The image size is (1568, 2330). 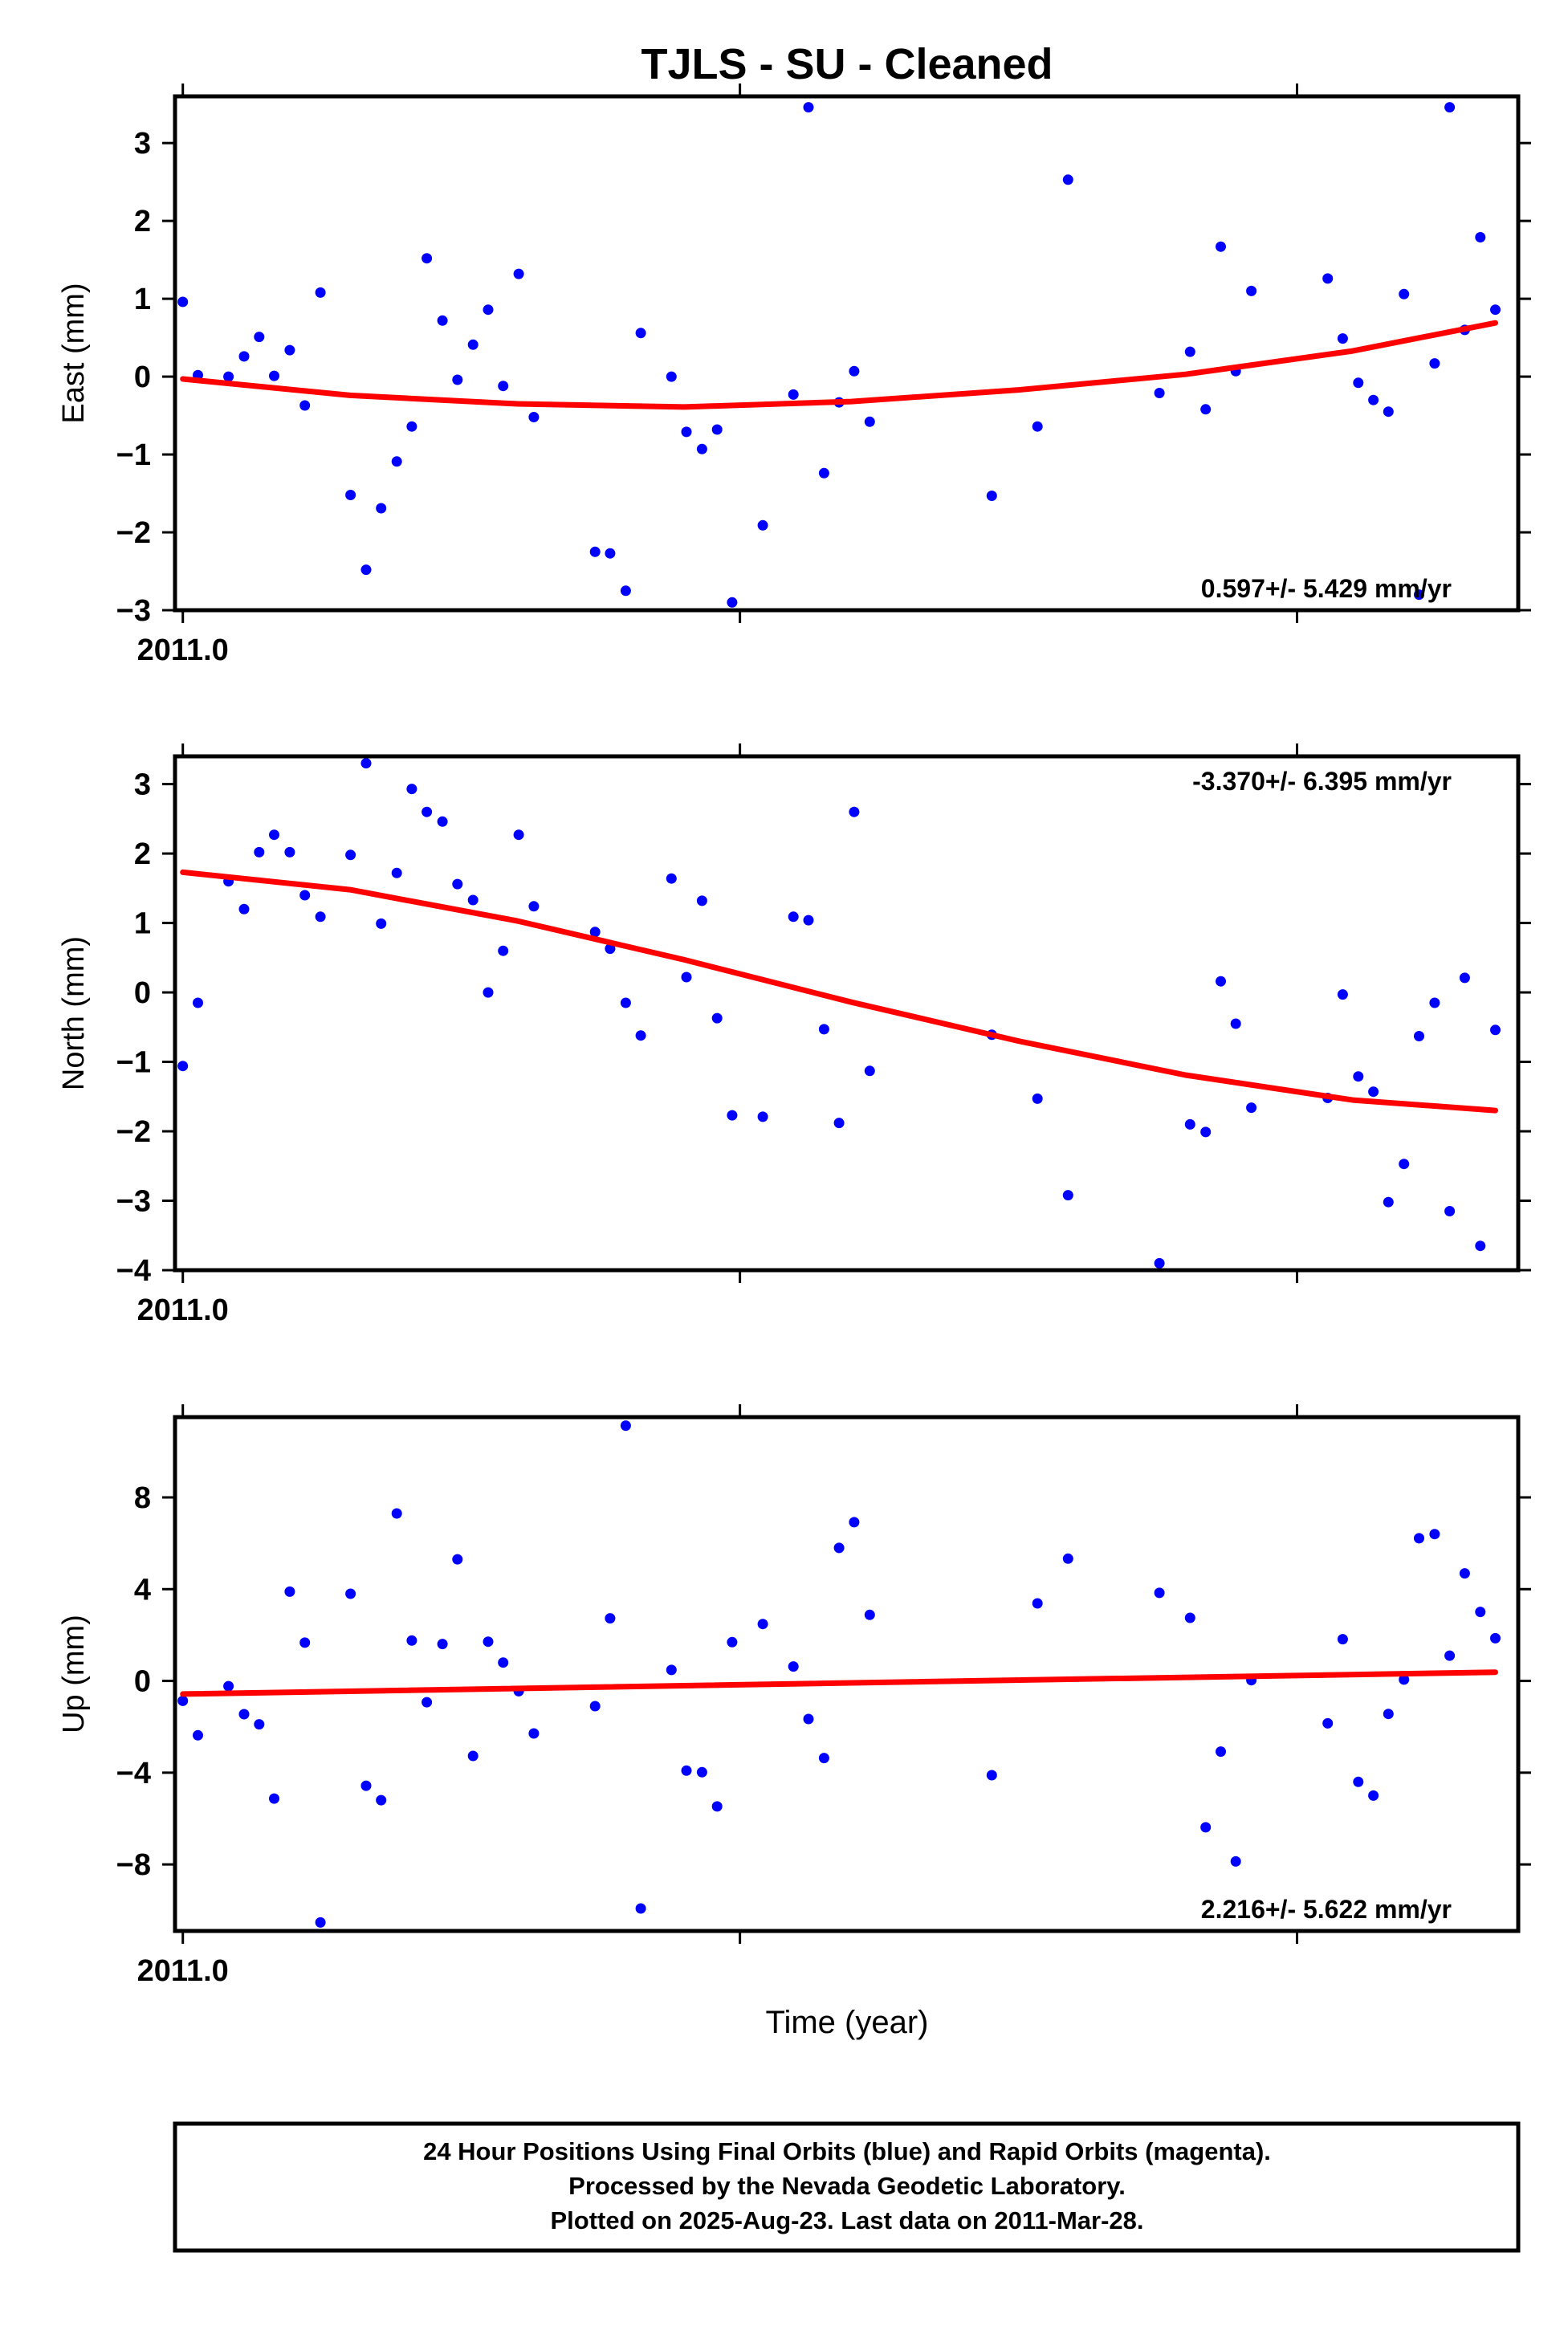 What do you see at coordinates (142, 221) in the screenshot?
I see `east-ytick-label: 2` at bounding box center [142, 221].